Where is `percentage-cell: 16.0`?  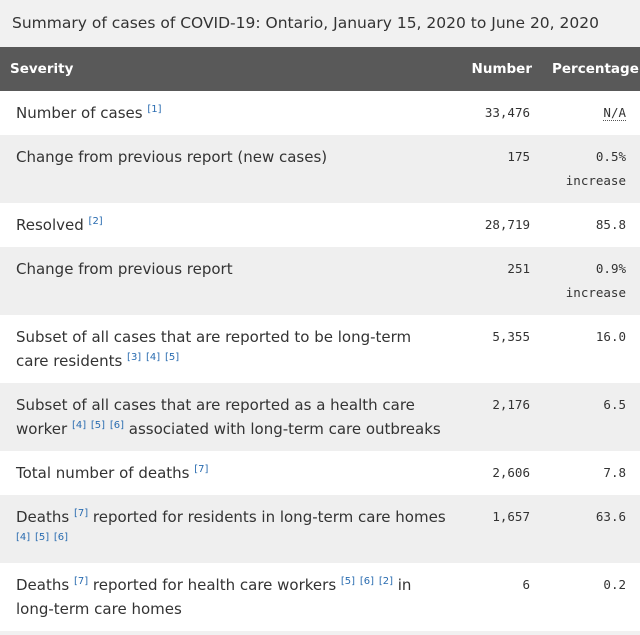
percentage-cell: 16.0 is located at coordinates (591, 349).